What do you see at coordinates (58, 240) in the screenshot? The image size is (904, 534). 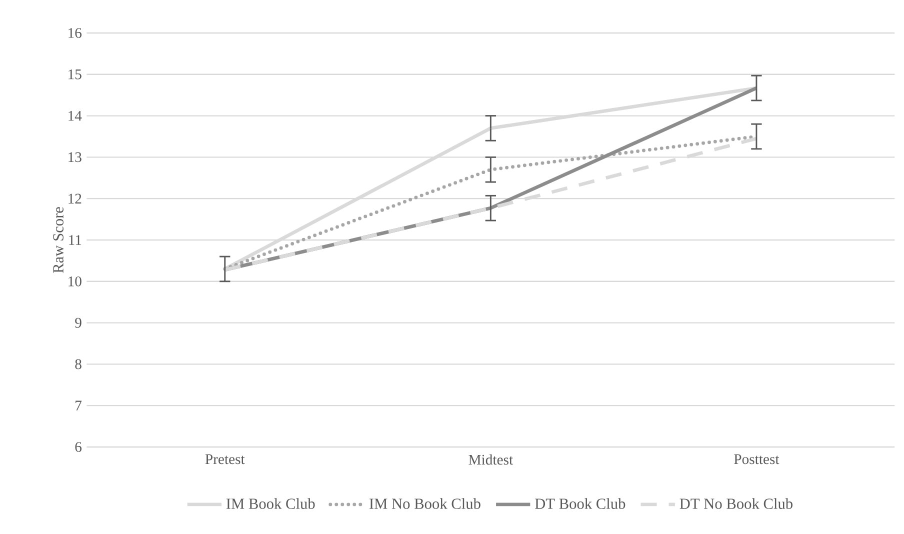 I see `y-axis-title: Raw Score` at bounding box center [58, 240].